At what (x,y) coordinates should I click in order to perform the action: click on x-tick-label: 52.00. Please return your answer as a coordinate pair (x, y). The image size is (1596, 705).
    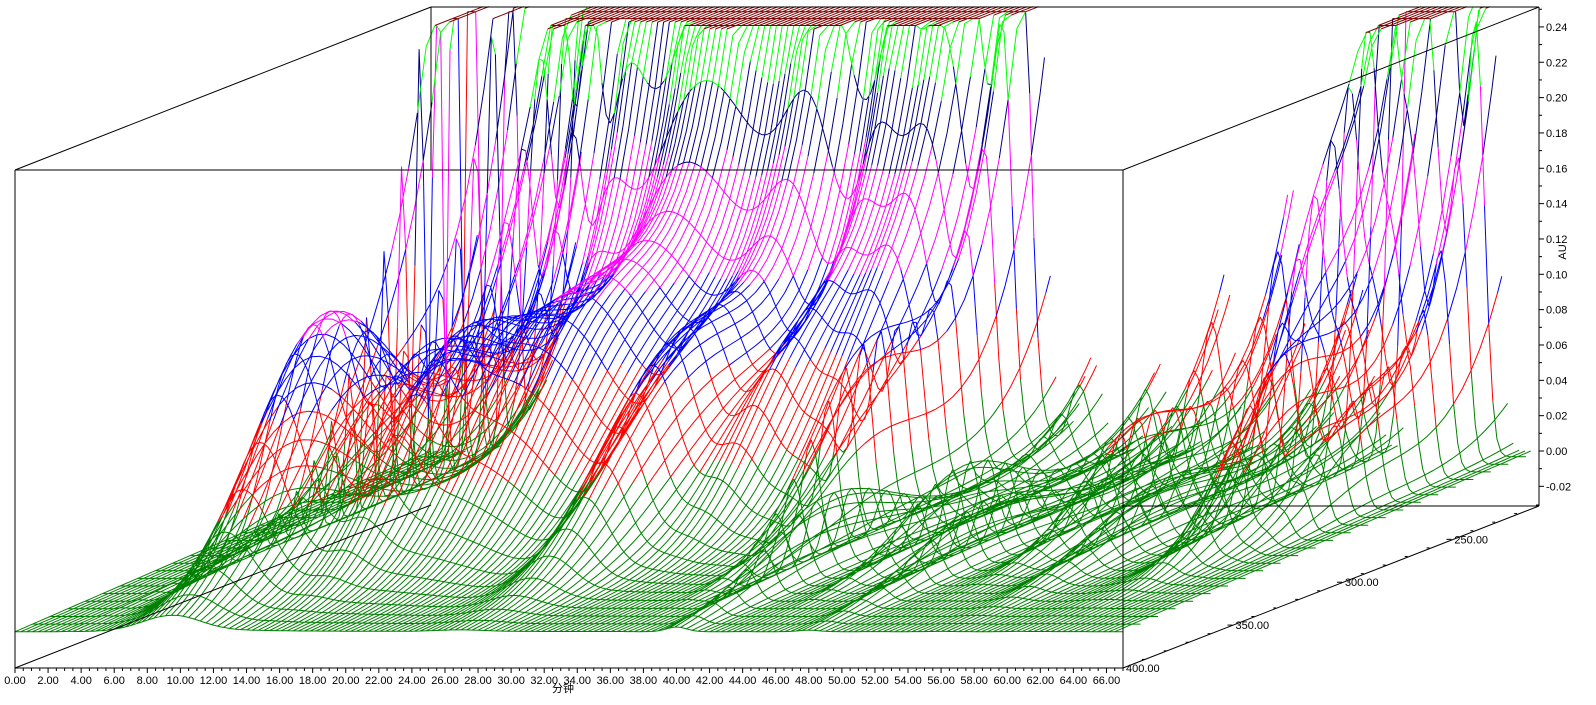
    Looking at the image, I should click on (875, 681).